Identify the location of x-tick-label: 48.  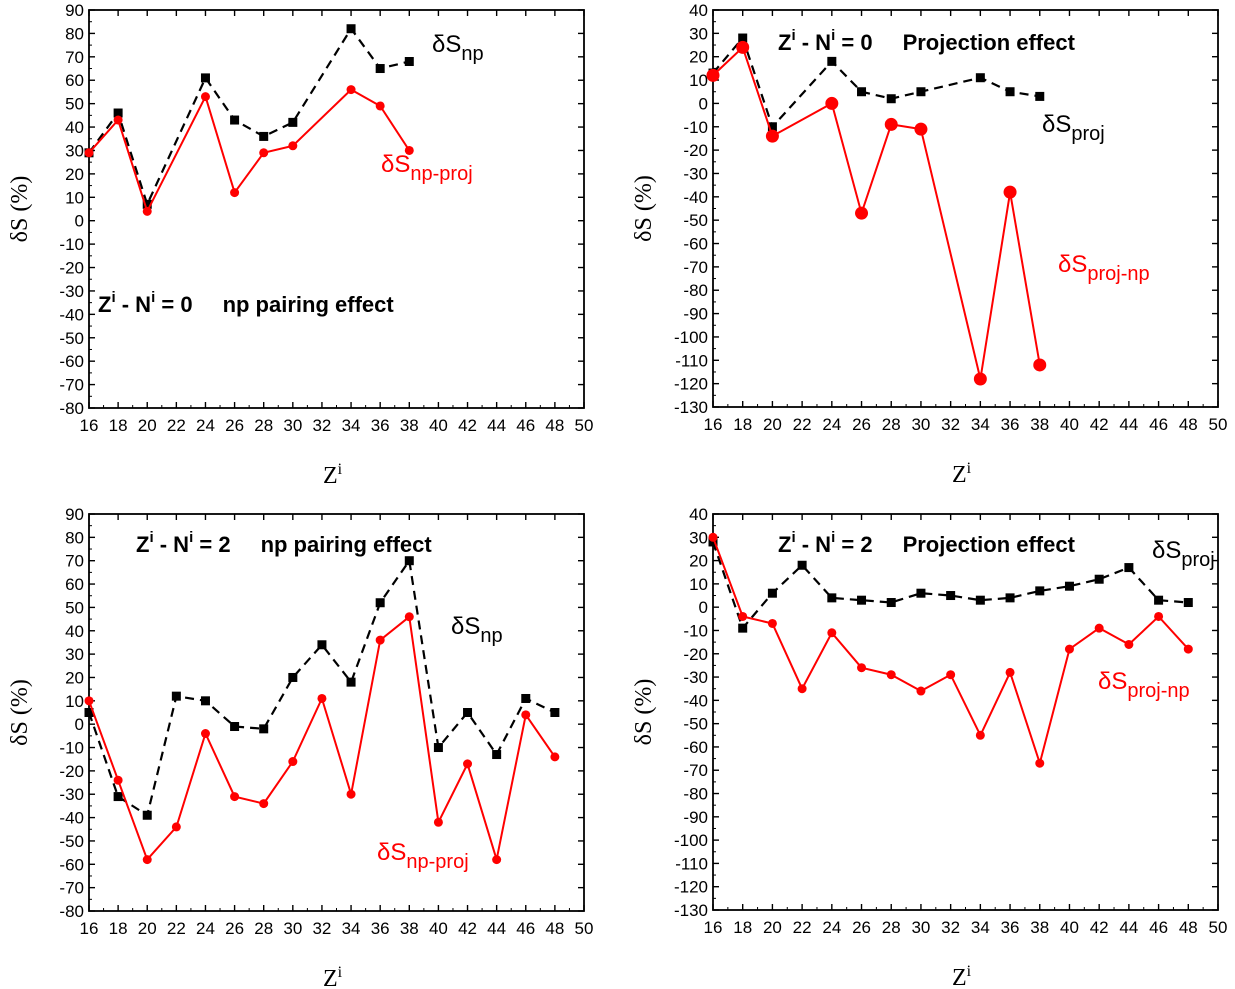
(554, 425).